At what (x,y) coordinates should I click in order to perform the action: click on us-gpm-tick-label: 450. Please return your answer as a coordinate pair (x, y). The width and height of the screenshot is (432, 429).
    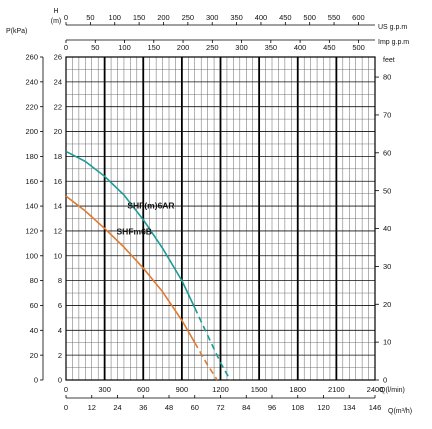
    Looking at the image, I should click on (285, 17).